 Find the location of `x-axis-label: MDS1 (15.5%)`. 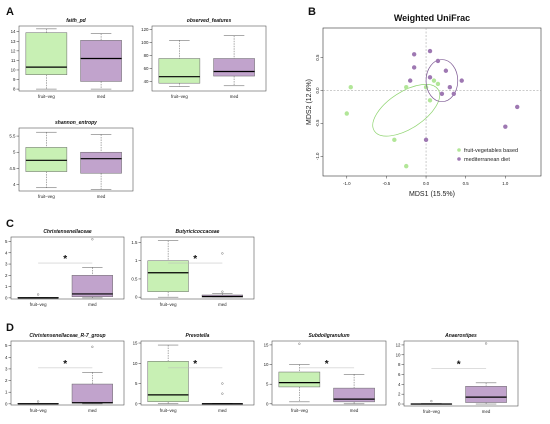

x-axis-label: MDS1 (15.5%) is located at coordinates (432, 194).